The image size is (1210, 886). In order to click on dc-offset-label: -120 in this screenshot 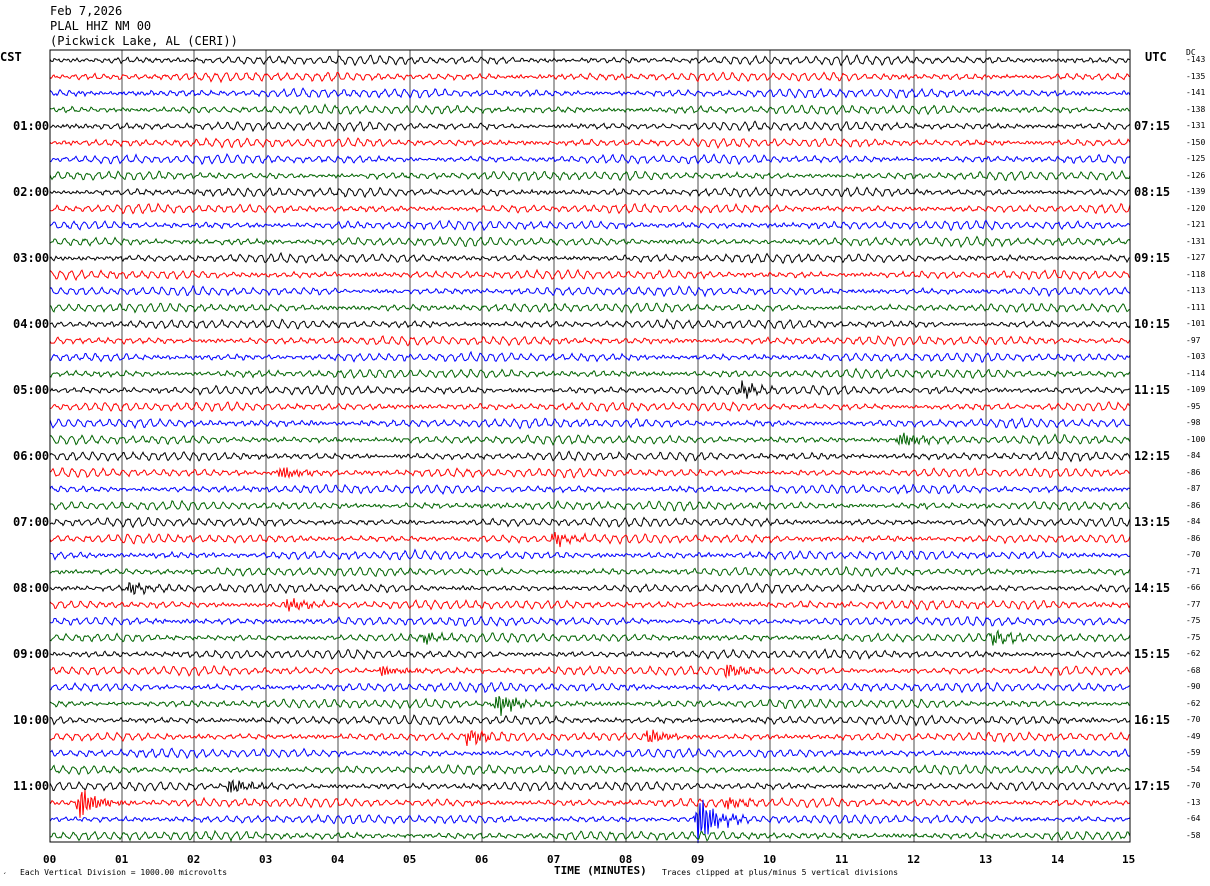, I will do `click(1196, 208)`.